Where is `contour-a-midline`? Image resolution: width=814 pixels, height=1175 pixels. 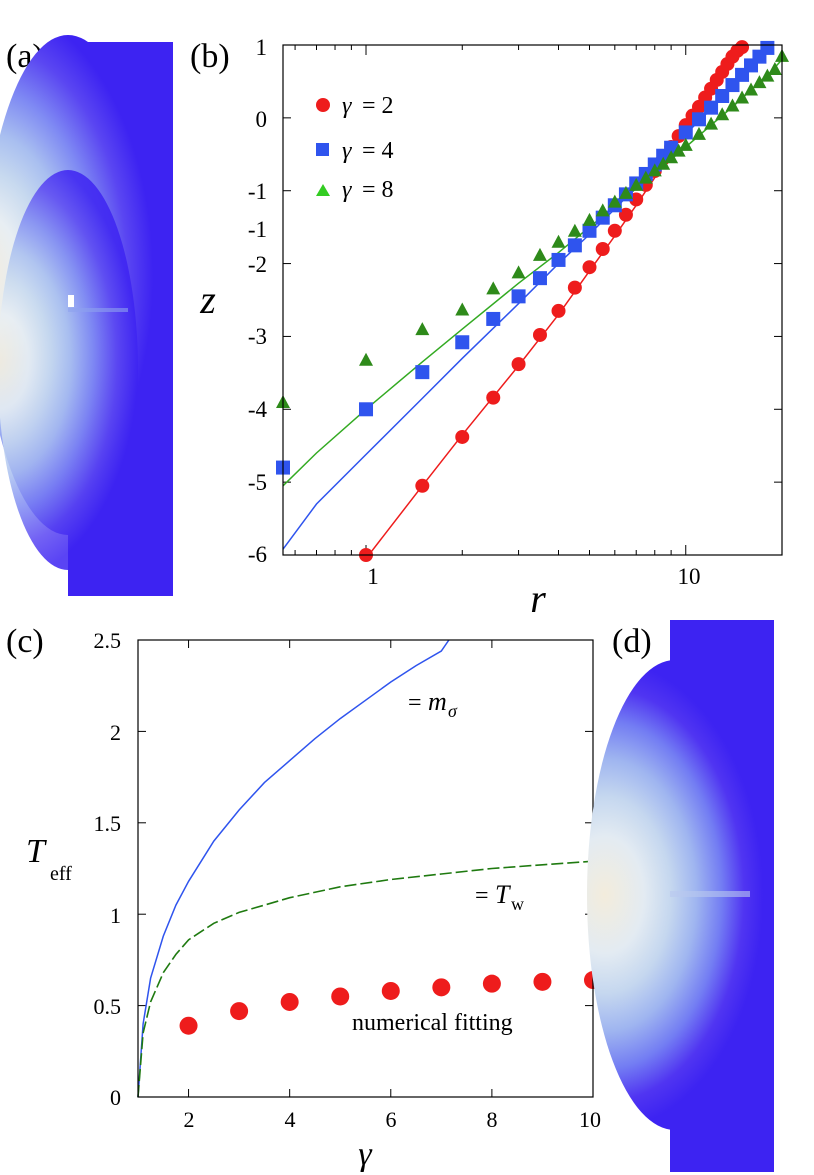 contour-a-midline is located at coordinates (98, 310).